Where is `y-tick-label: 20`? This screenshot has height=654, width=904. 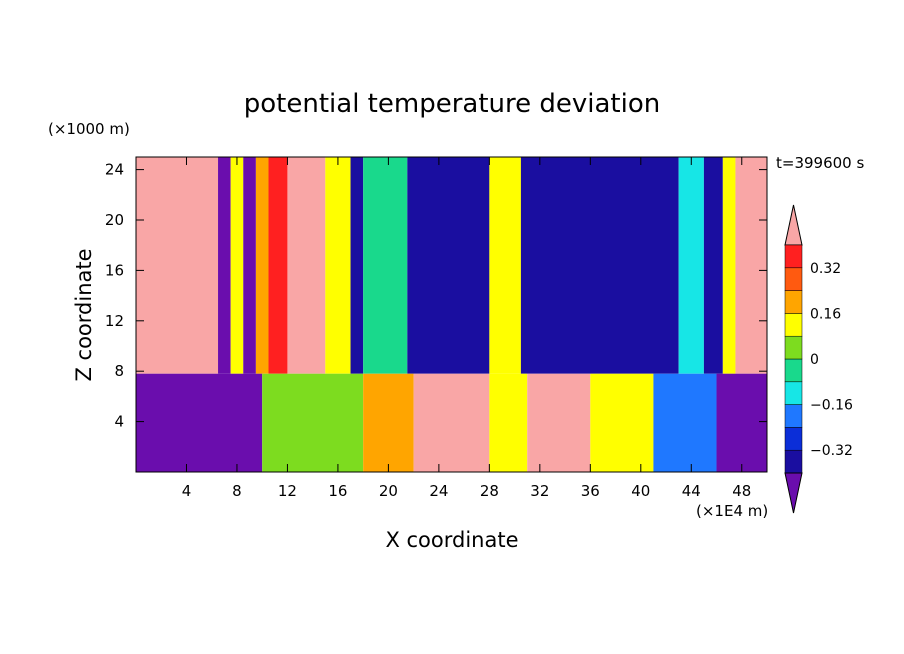 y-tick-label: 20 is located at coordinates (114, 220).